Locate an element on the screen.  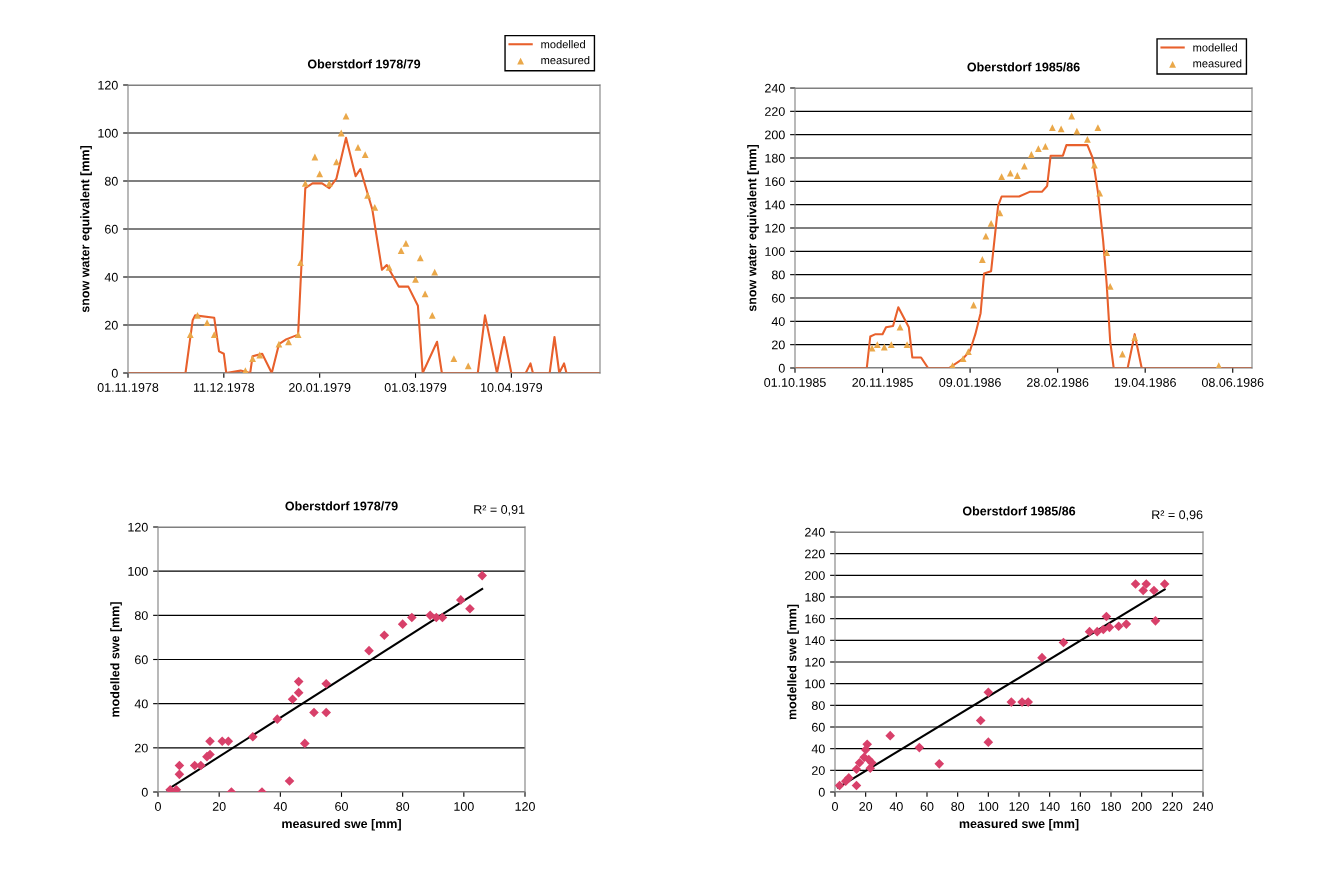
y-tick-label: 80 is located at coordinates (818, 705).